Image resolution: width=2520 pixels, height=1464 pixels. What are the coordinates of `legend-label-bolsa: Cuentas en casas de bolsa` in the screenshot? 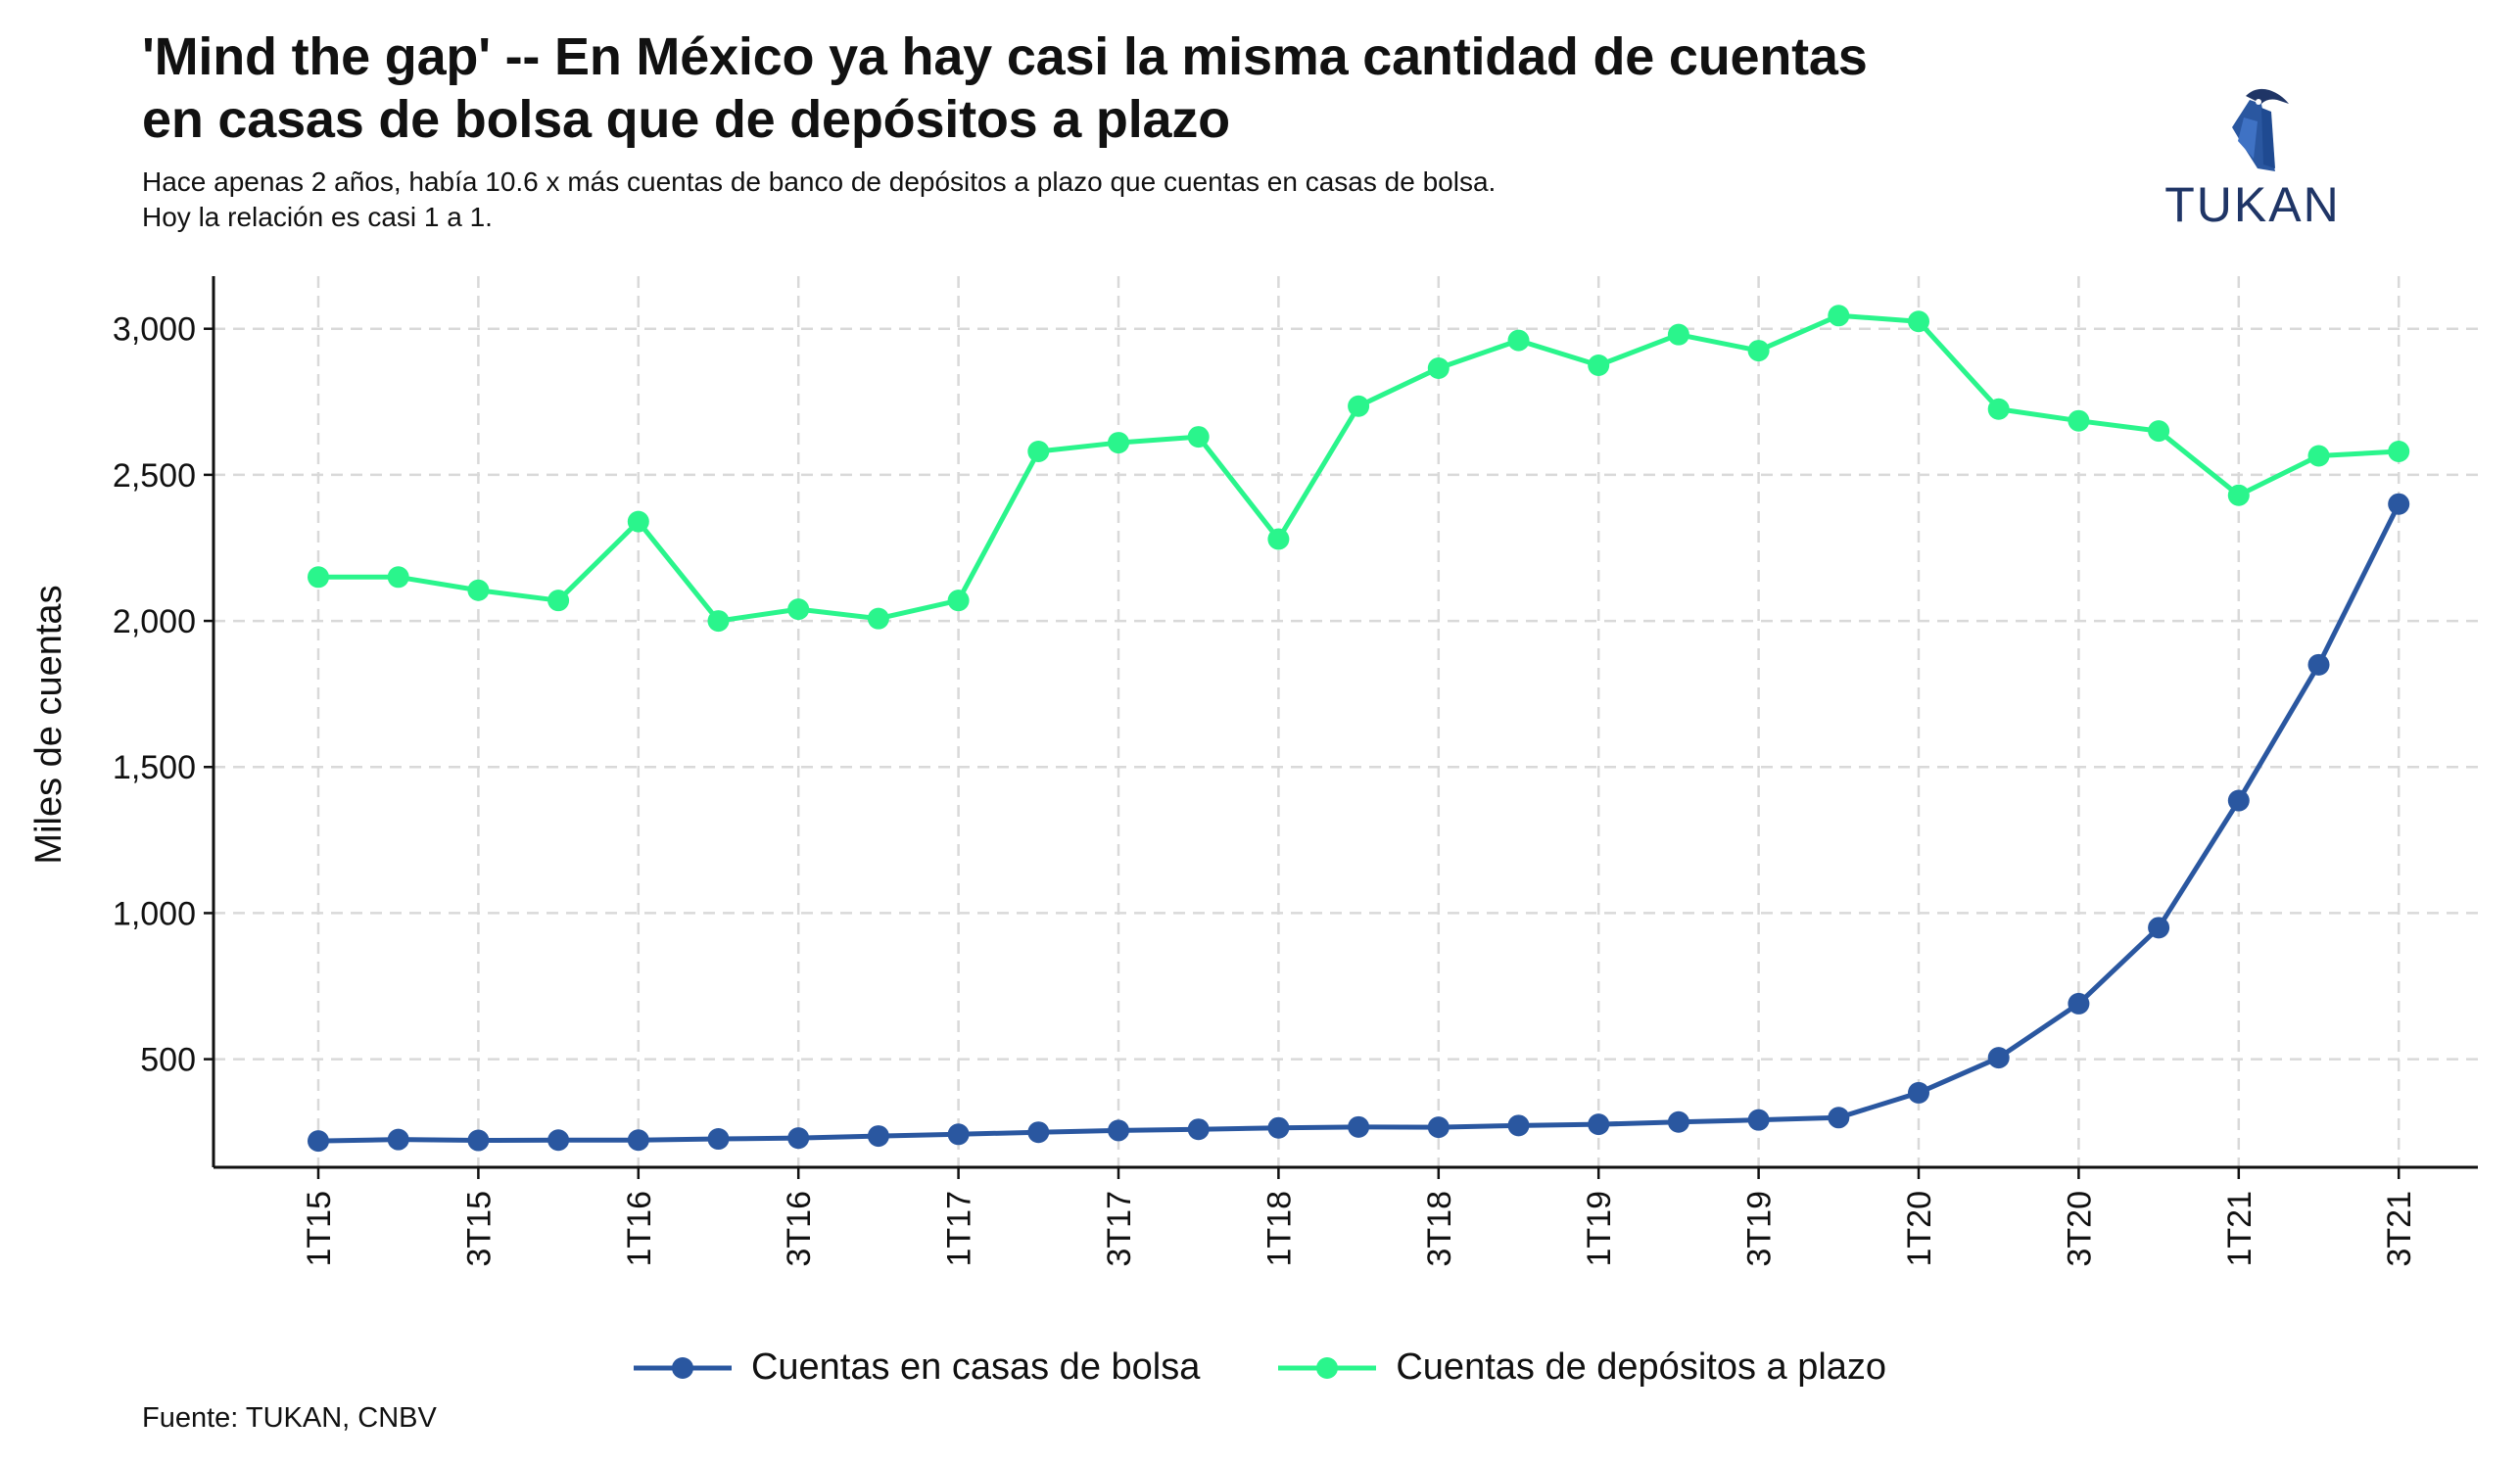 It's located at (975, 1367).